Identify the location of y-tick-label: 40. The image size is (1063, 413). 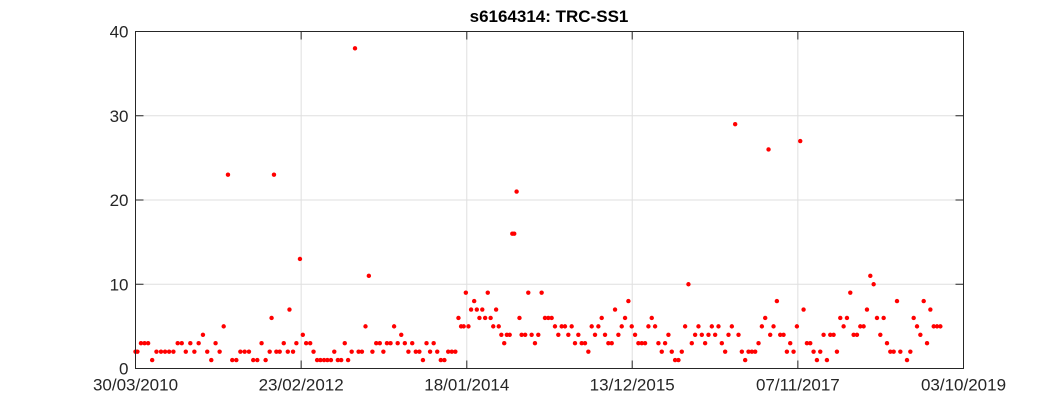
(119, 32).